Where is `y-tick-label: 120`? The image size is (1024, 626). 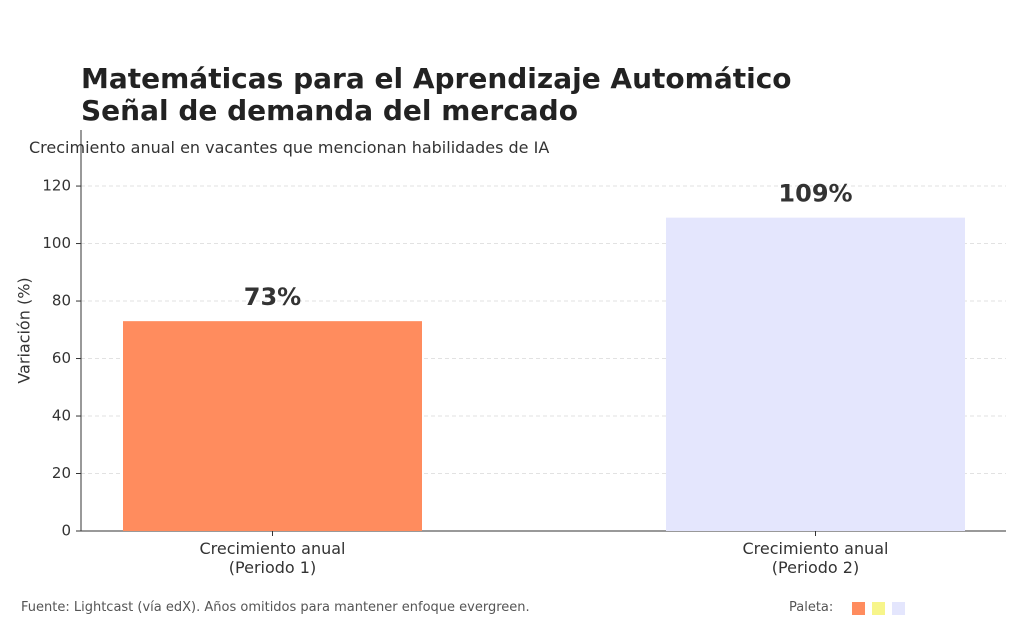
y-tick-label: 120 is located at coordinates (56, 186).